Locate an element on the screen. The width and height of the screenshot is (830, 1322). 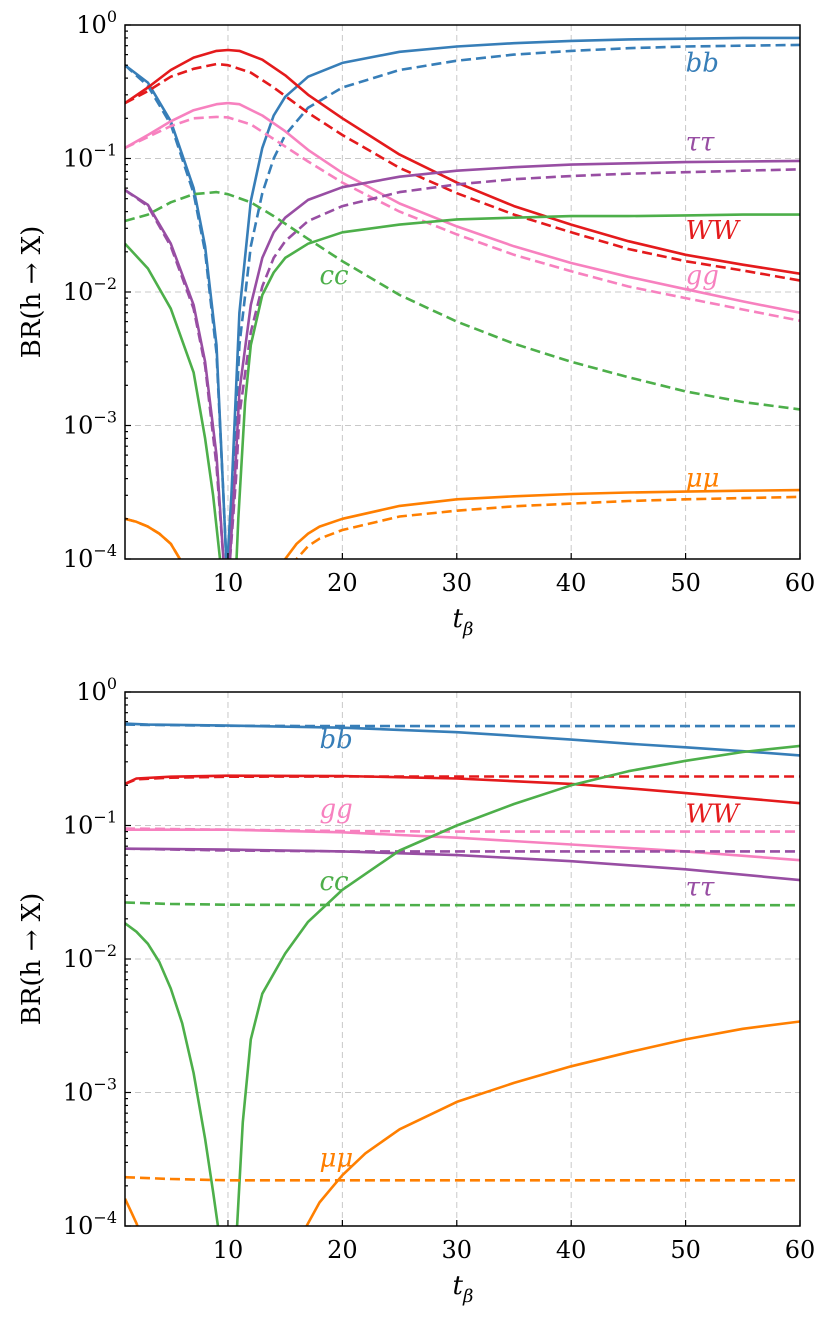
series-bb-dashed-line is located at coordinates (462, 725).